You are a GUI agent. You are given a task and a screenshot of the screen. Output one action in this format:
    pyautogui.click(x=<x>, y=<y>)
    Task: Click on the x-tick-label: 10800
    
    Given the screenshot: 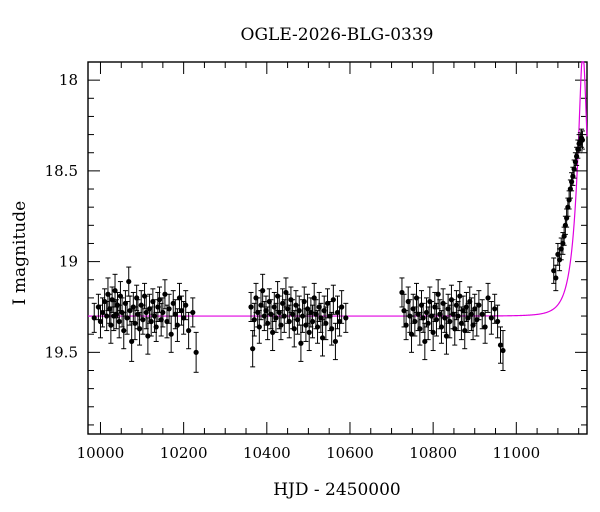 What is the action you would take?
    pyautogui.click(x=433, y=453)
    